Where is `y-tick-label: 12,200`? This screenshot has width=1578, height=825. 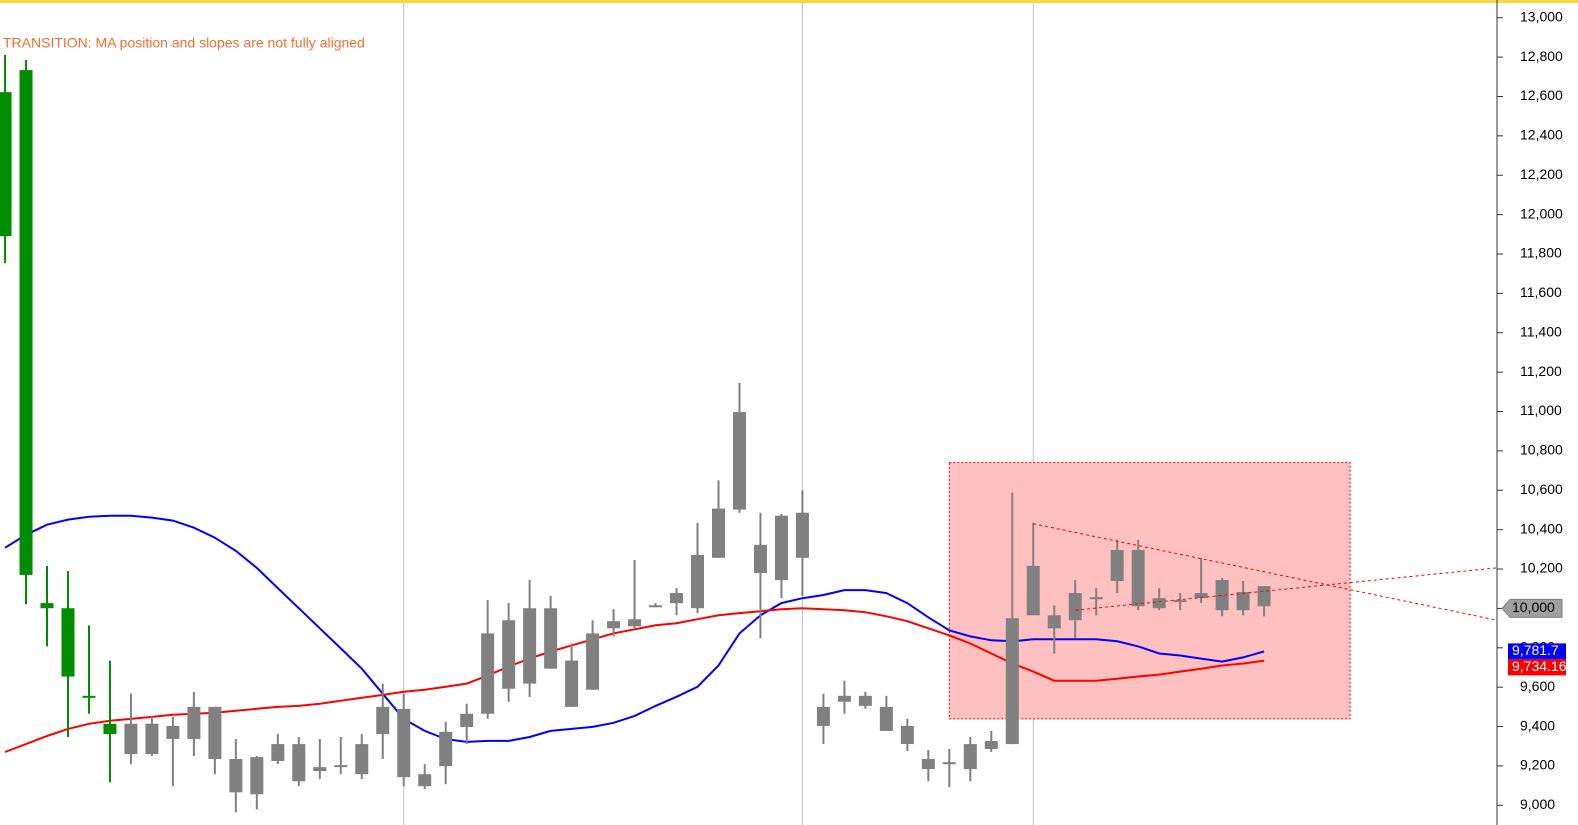 y-tick-label: 12,200 is located at coordinates (1541, 174).